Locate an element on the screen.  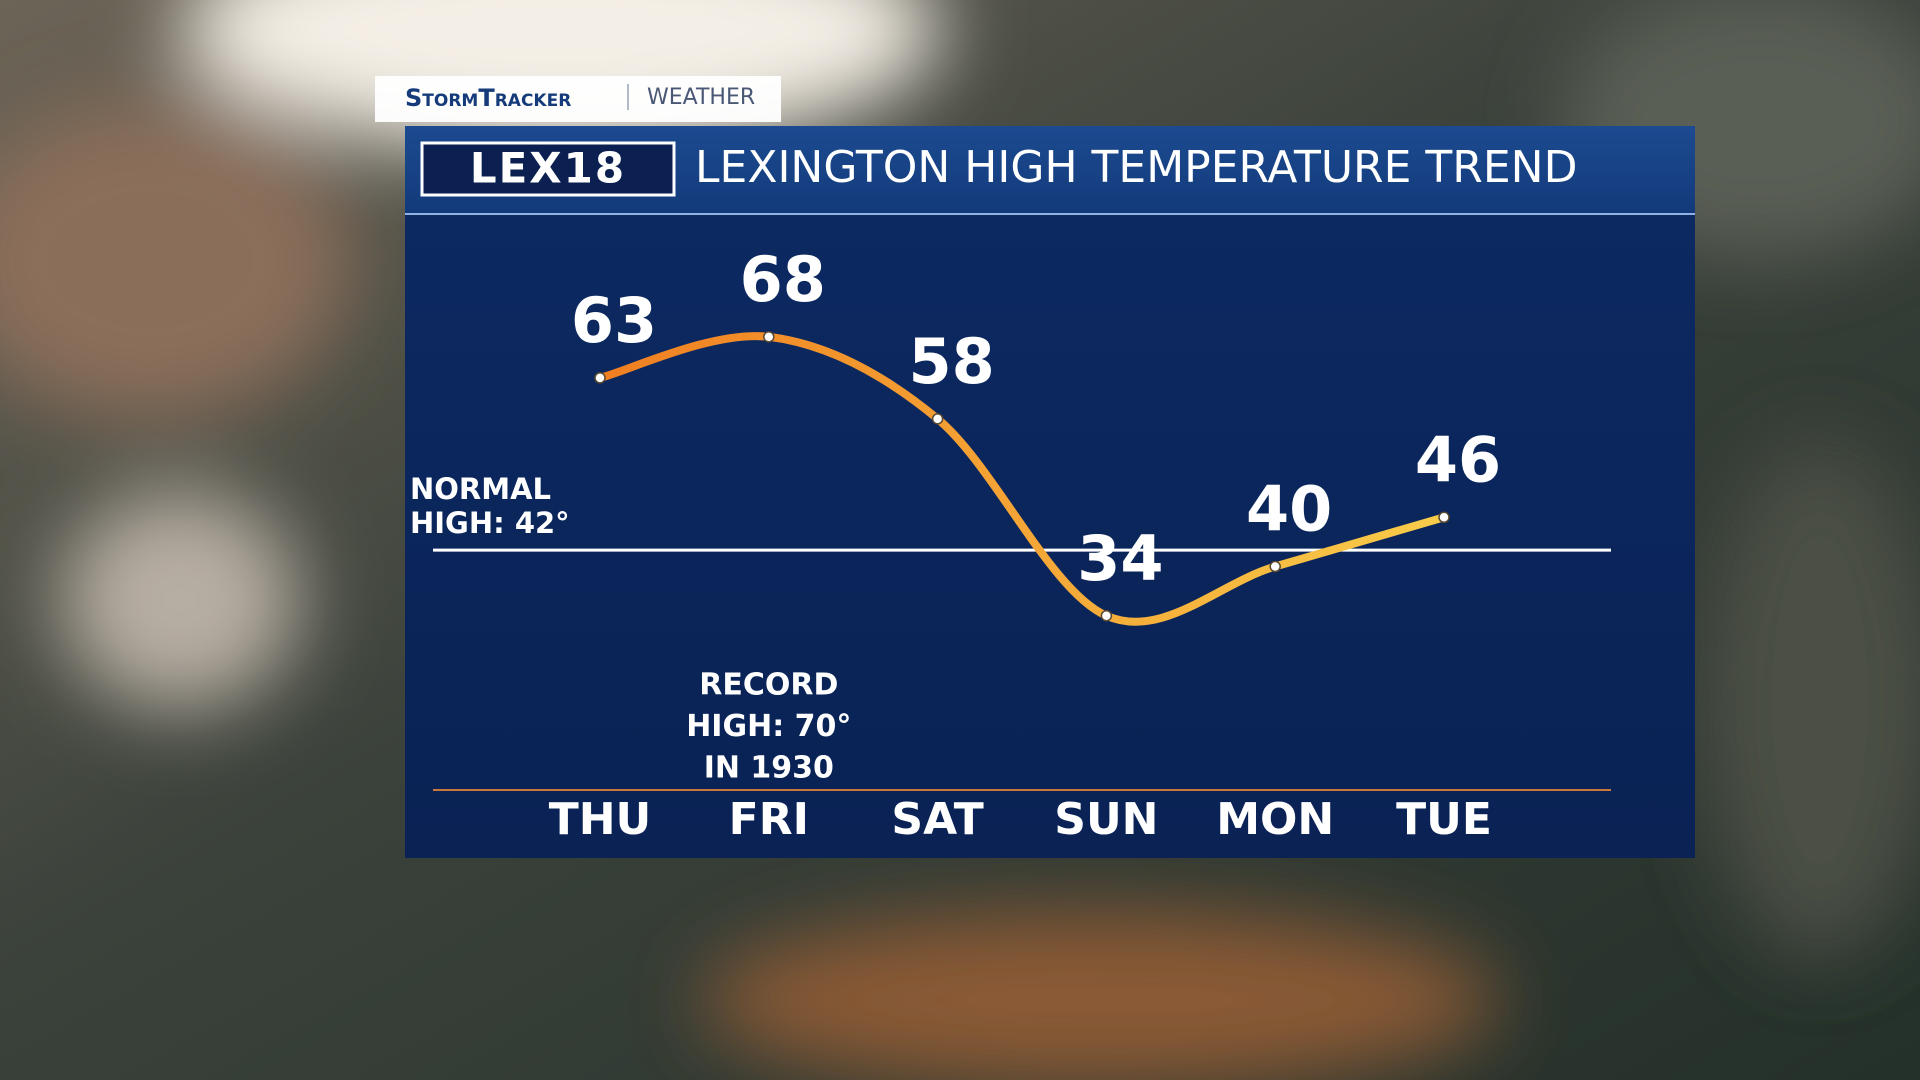
temperature-line is located at coordinates (1022, 479).